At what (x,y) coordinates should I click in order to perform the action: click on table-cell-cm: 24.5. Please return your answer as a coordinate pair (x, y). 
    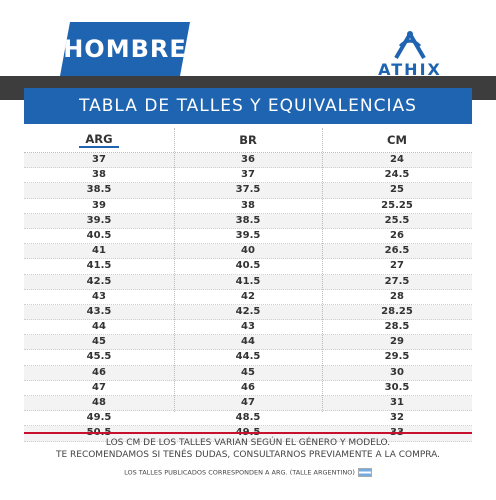
    Looking at the image, I should click on (397, 175).